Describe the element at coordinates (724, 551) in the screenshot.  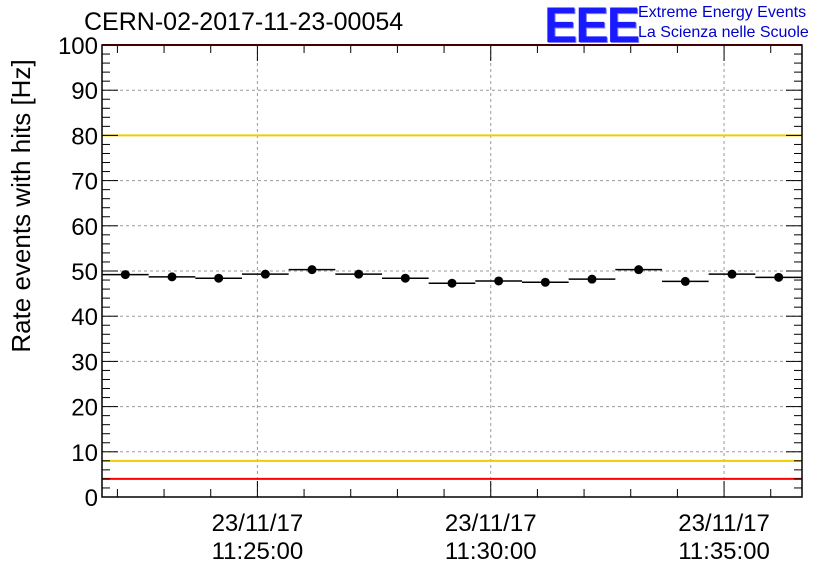
I see `x-tick-time-2: 11:35:00` at that location.